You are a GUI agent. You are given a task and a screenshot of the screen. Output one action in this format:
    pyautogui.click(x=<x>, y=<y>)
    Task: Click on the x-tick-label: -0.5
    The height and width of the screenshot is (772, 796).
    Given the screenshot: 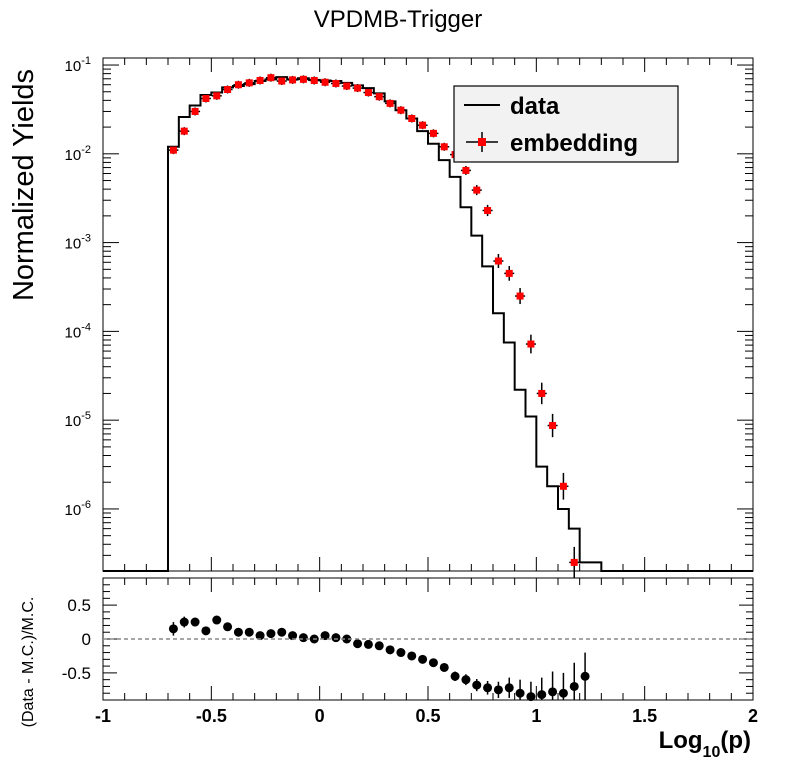 What is the action you would take?
    pyautogui.click(x=211, y=716)
    